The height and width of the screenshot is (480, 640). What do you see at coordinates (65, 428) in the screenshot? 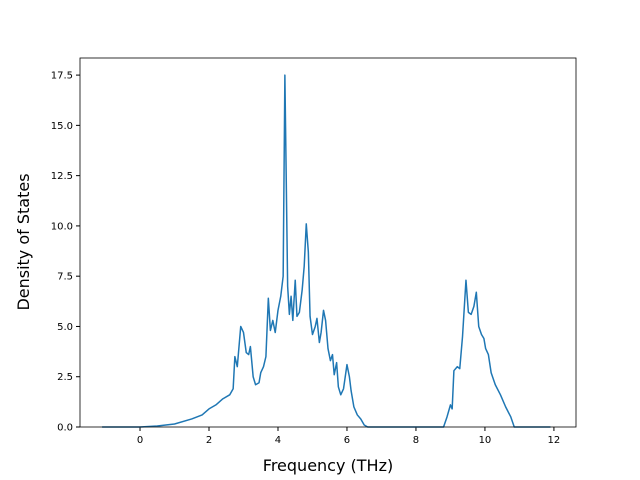
I see `y-tick-label: 0.0` at bounding box center [65, 428].